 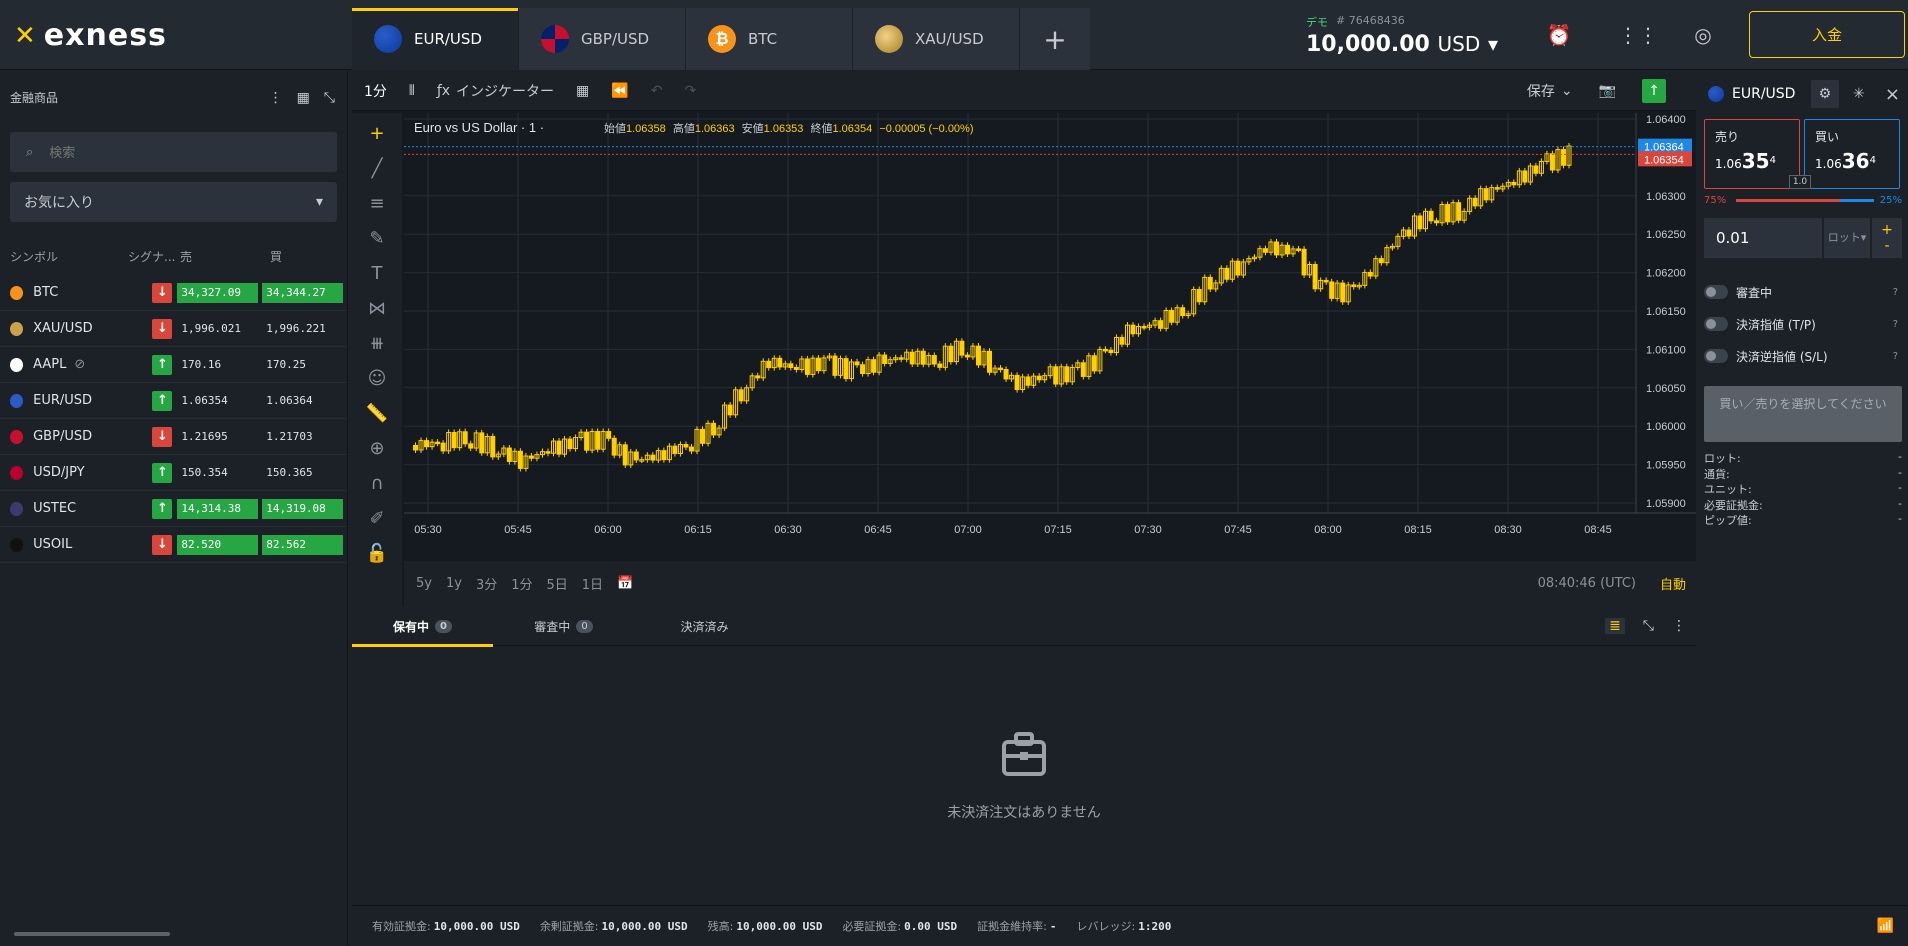 I want to click on sell-price: 150.354, so click(x=204, y=472).